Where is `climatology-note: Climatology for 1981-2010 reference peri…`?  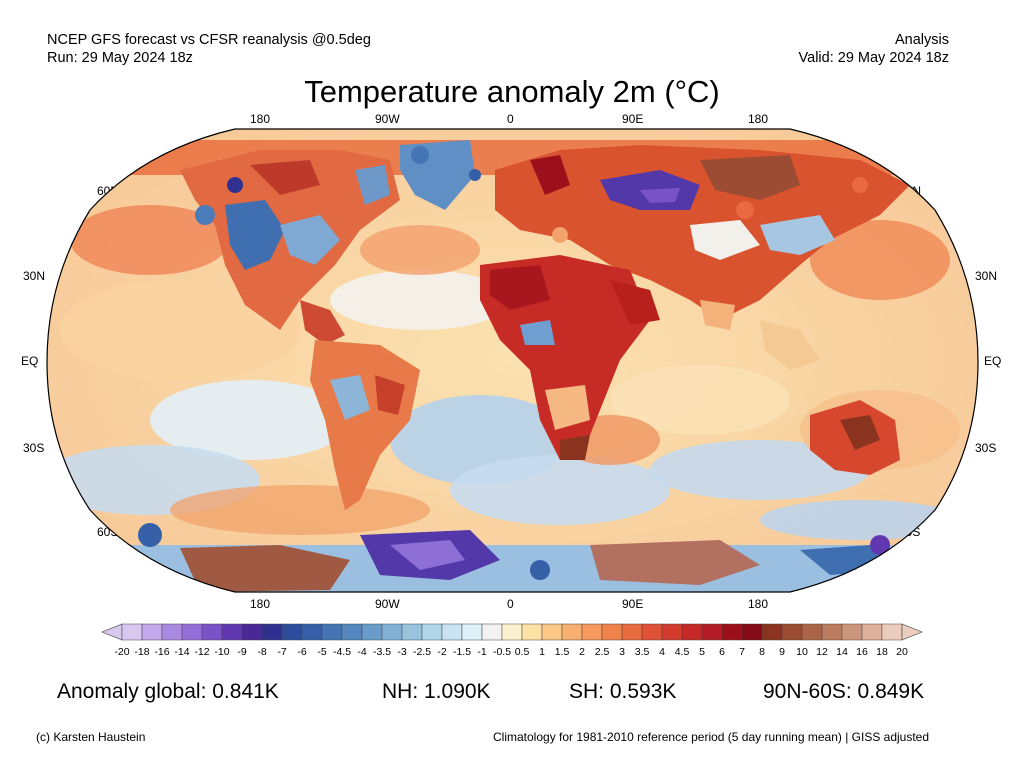
climatology-note: Climatology for 1981-2010 reference peri… is located at coordinates (711, 737).